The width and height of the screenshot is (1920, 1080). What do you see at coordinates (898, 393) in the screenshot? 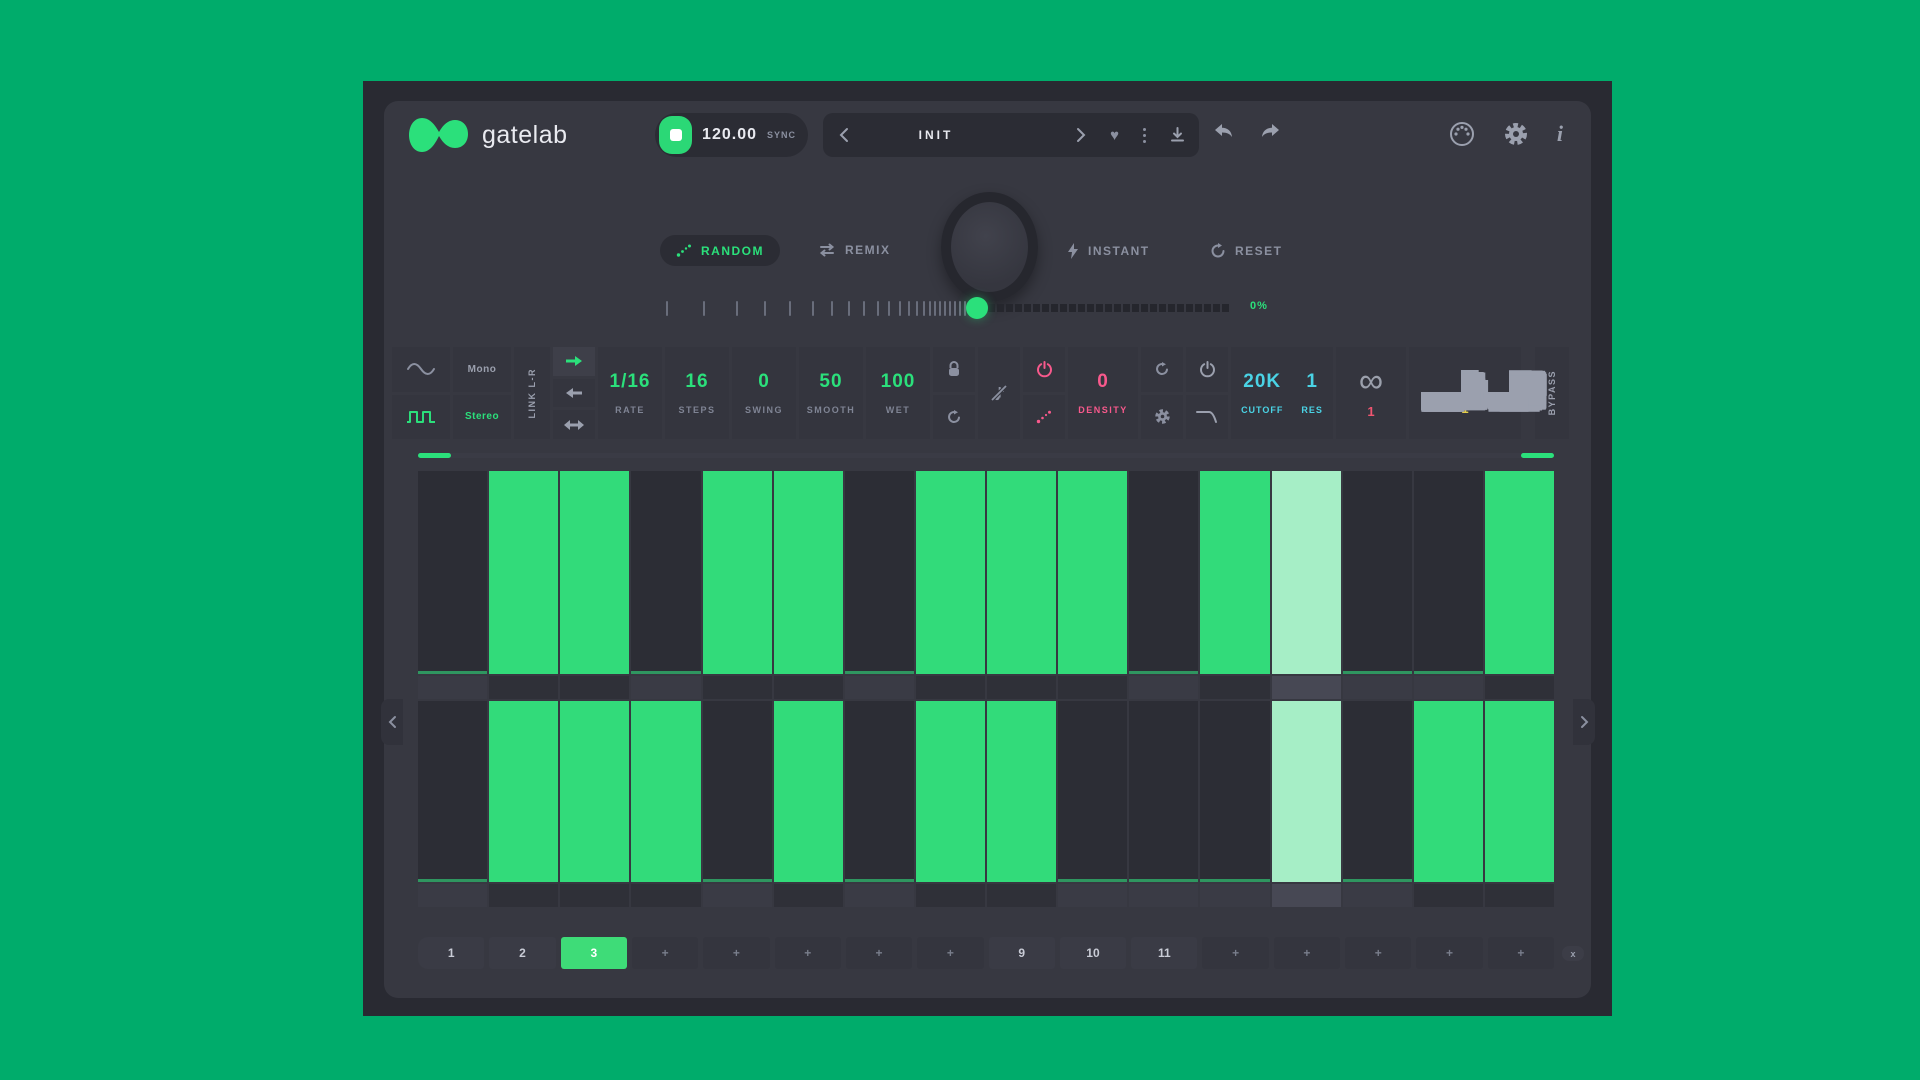
I see `wet-param: 100 WET` at bounding box center [898, 393].